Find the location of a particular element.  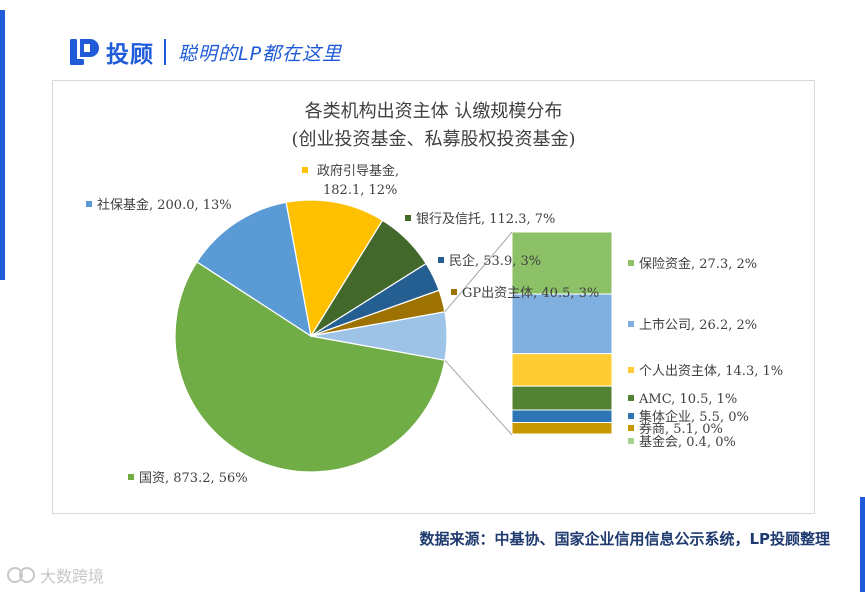

pie-label-yindao-line1: 政府引导基金, is located at coordinates (358, 171).